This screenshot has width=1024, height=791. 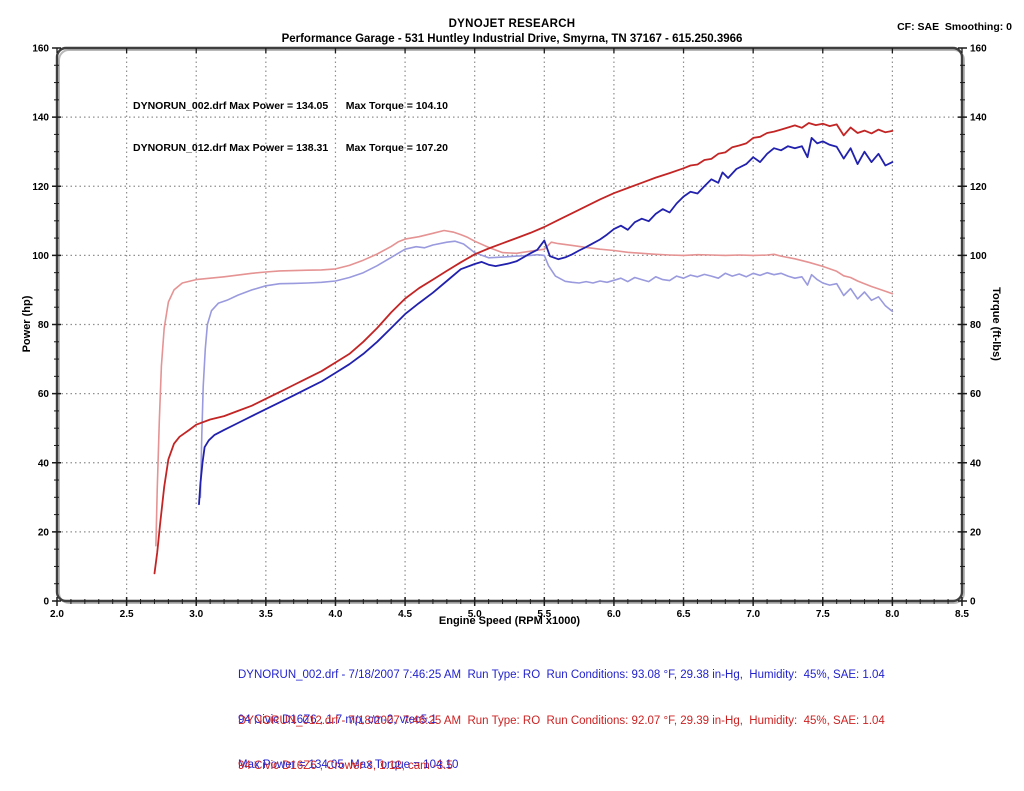 What do you see at coordinates (823, 614) in the screenshot?
I see `svg-text: 7.5` at bounding box center [823, 614].